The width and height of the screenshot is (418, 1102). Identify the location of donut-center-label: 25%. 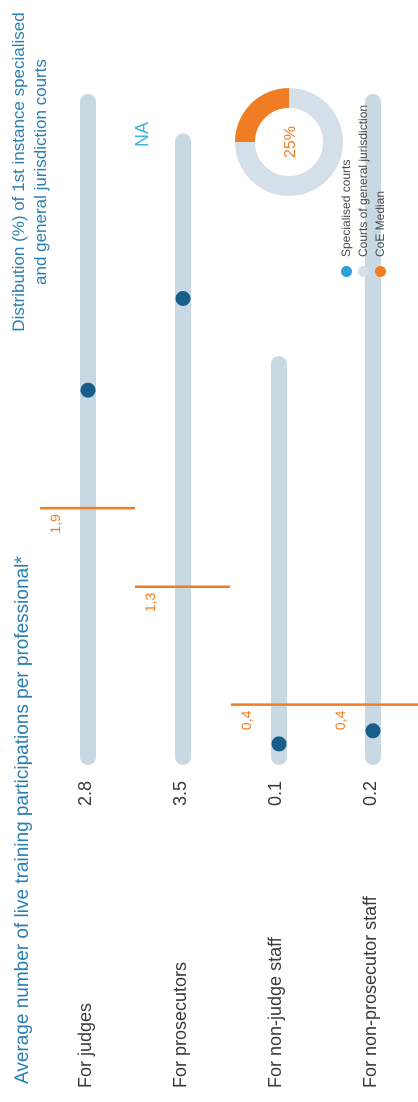
(290, 142).